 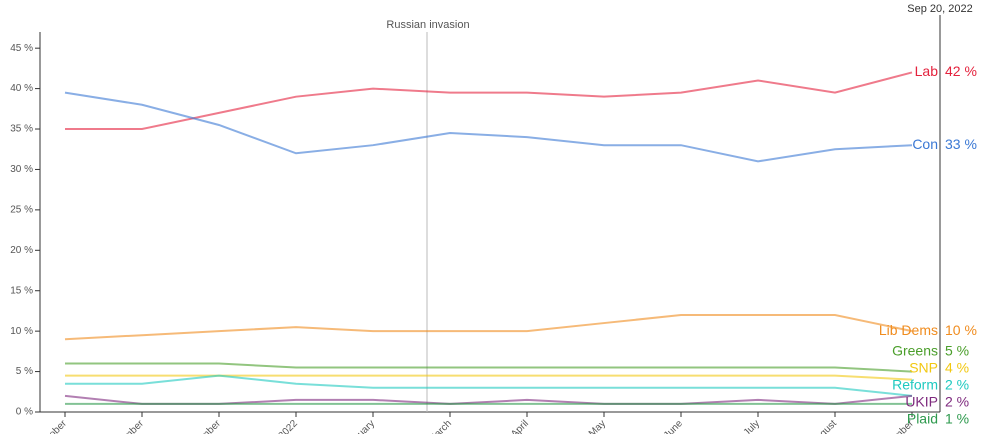 What do you see at coordinates (939, 9) in the screenshot?
I see `end-date: Sep 20, 2022` at bounding box center [939, 9].